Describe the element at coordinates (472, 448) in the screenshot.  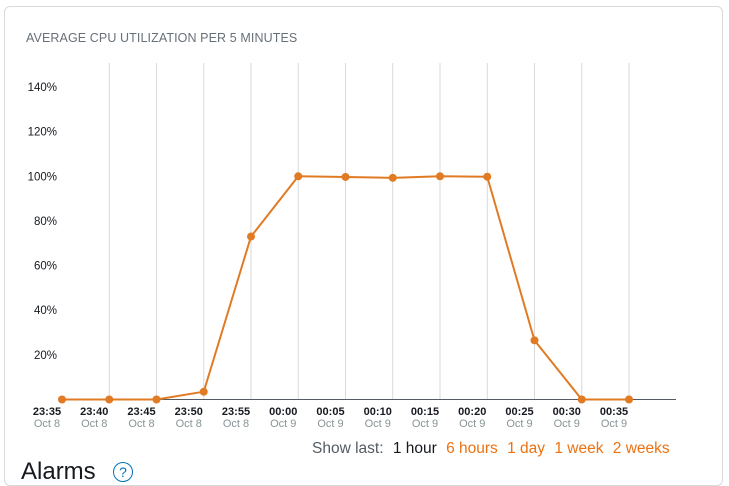
I see `range-option-6-hours: 6 hours` at that location.